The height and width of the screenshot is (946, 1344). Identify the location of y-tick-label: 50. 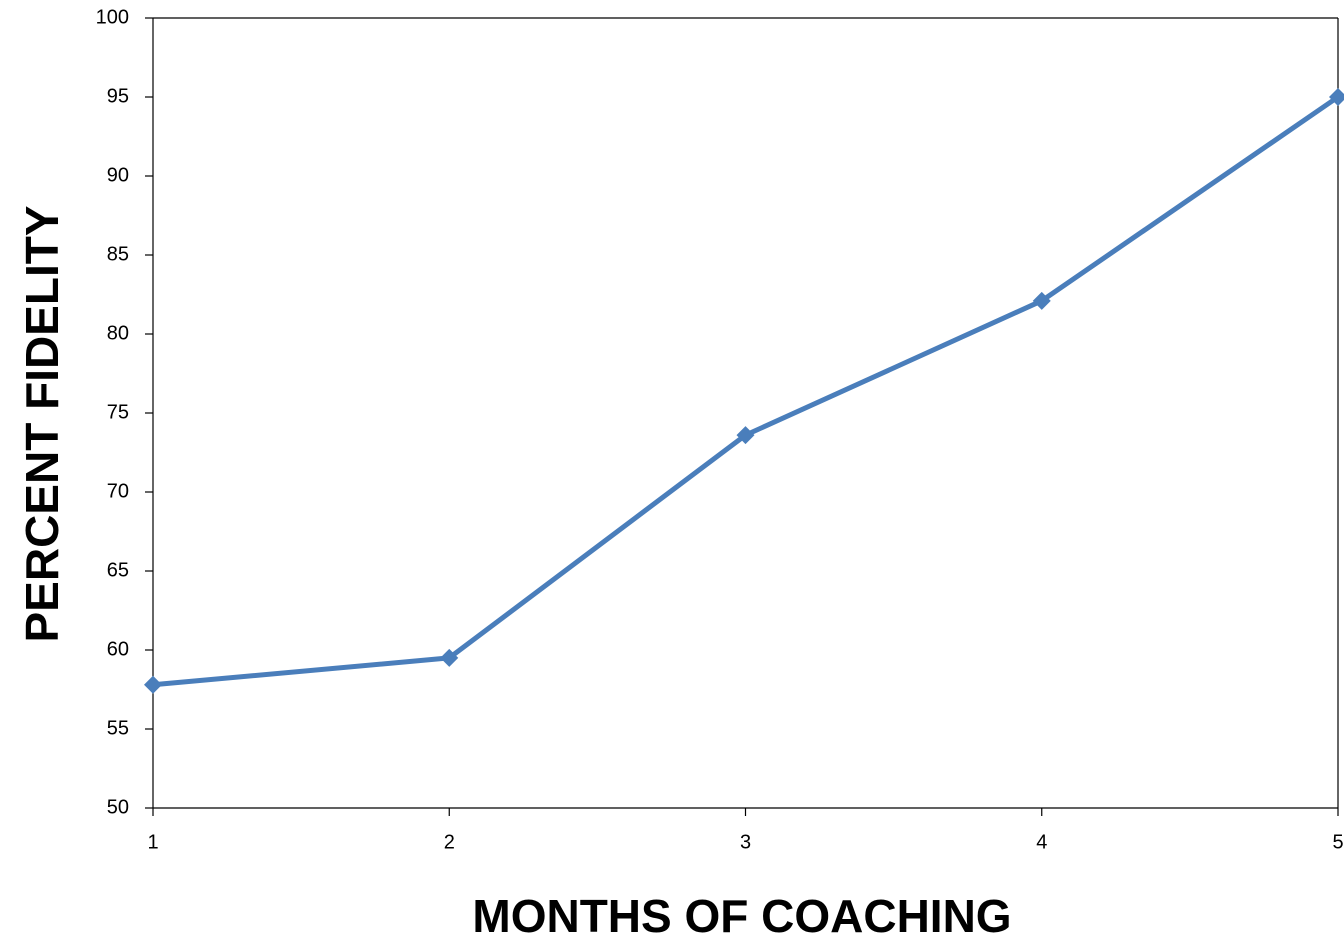
(118, 807).